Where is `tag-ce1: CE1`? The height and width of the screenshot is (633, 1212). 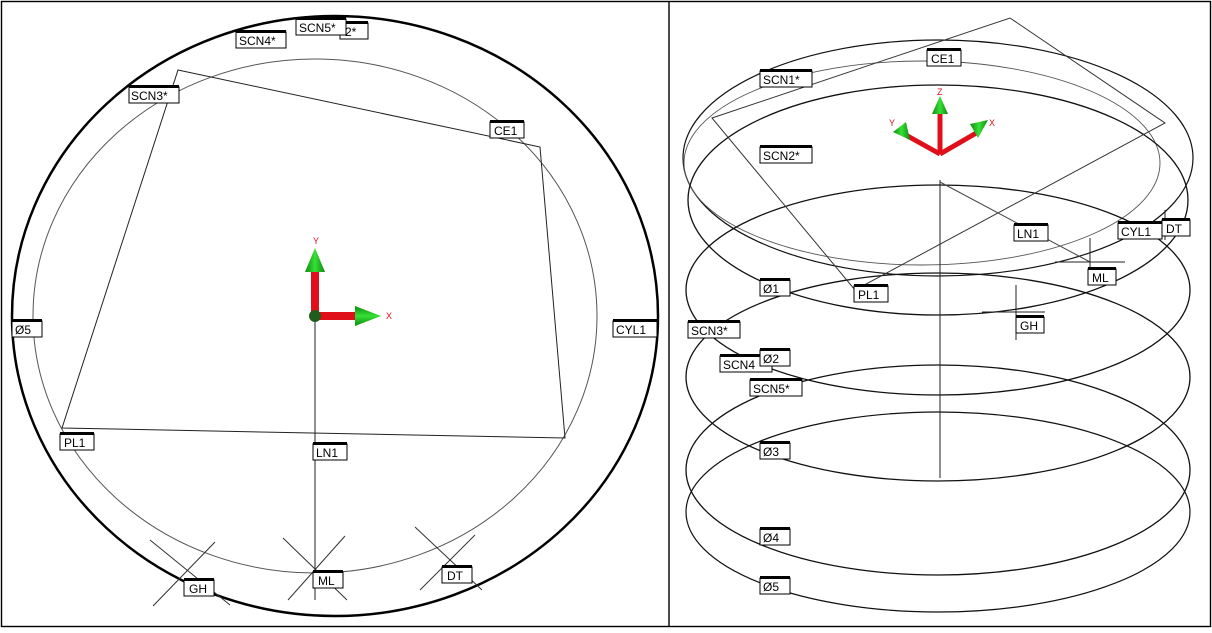 tag-ce1: CE1 is located at coordinates (507, 129).